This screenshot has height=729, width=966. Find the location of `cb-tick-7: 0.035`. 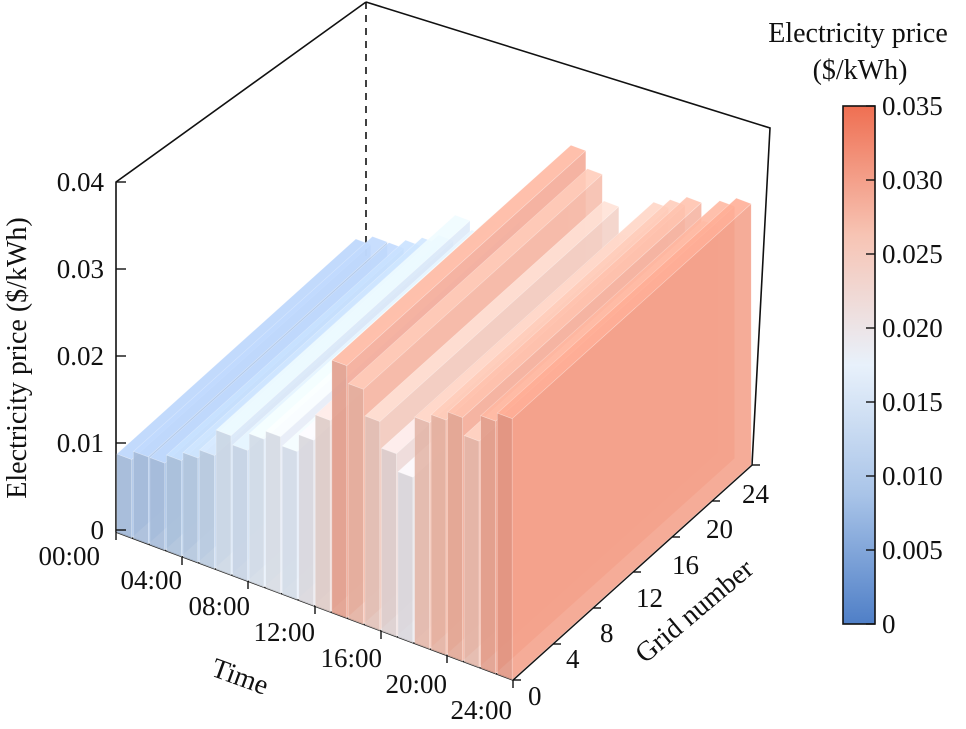

cb-tick-7: 0.035 is located at coordinates (912, 106).